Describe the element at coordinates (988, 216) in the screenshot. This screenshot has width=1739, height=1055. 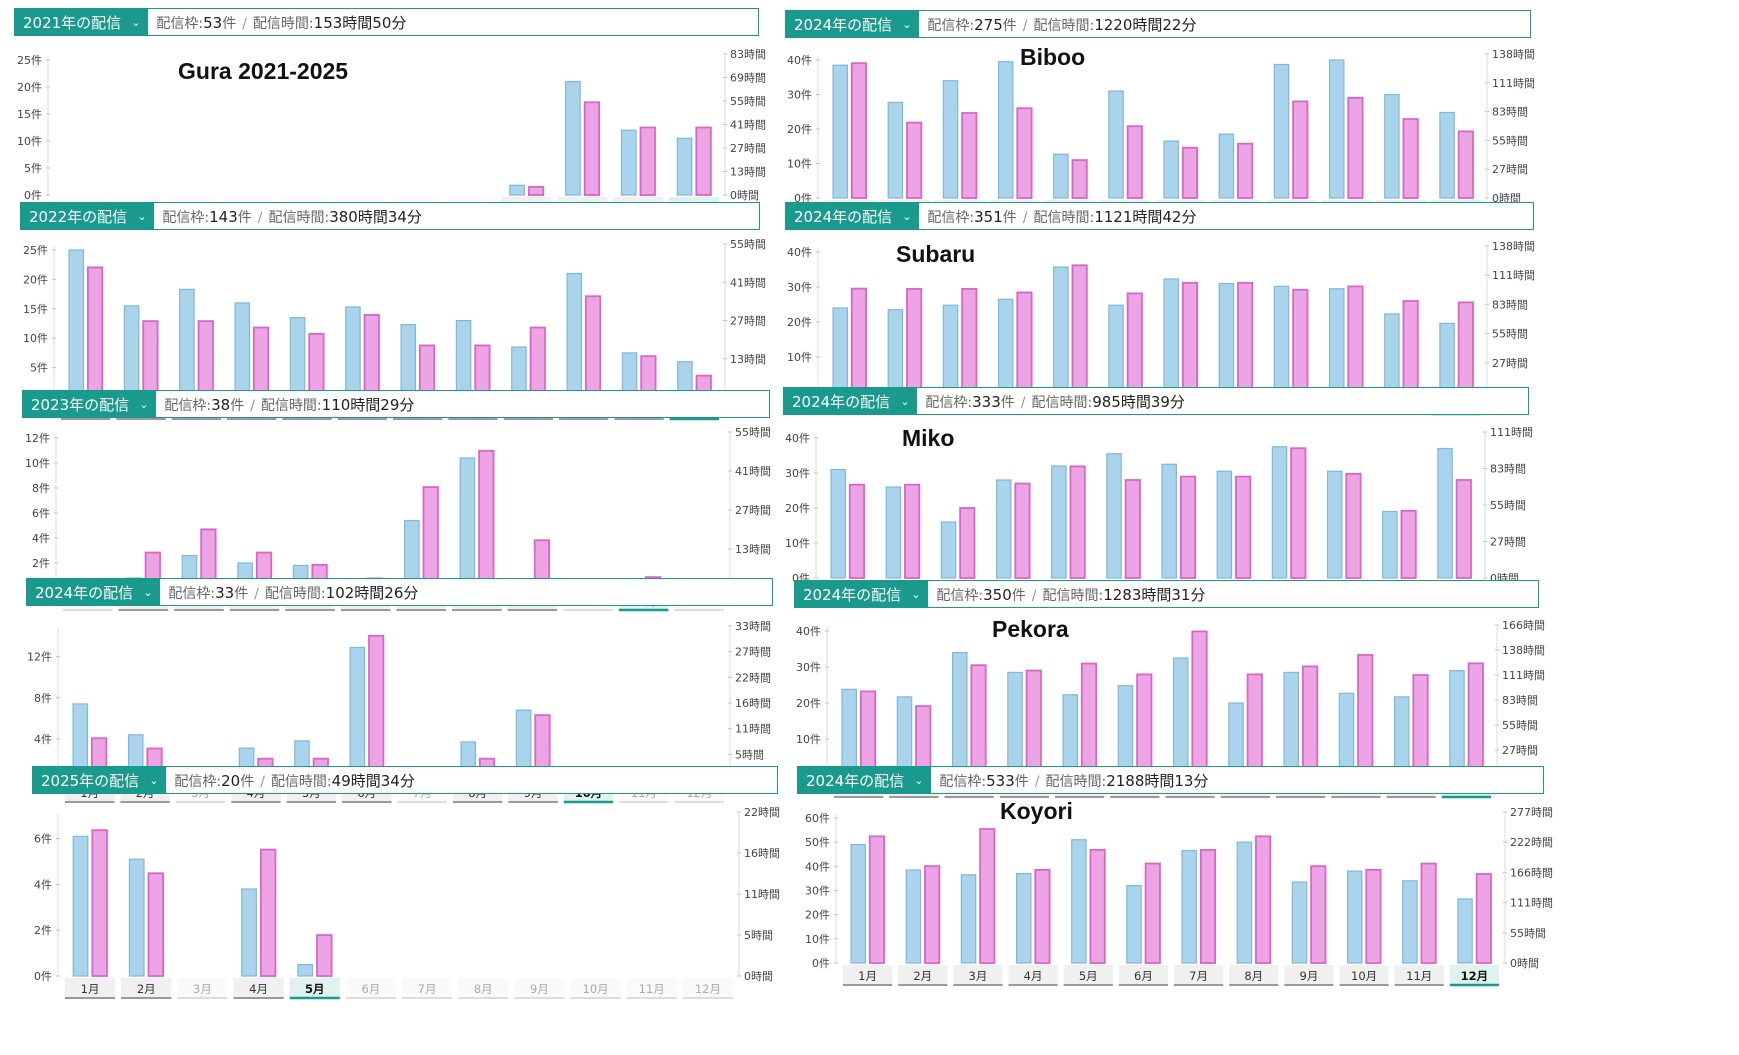
I see `count-value: 351` at that location.